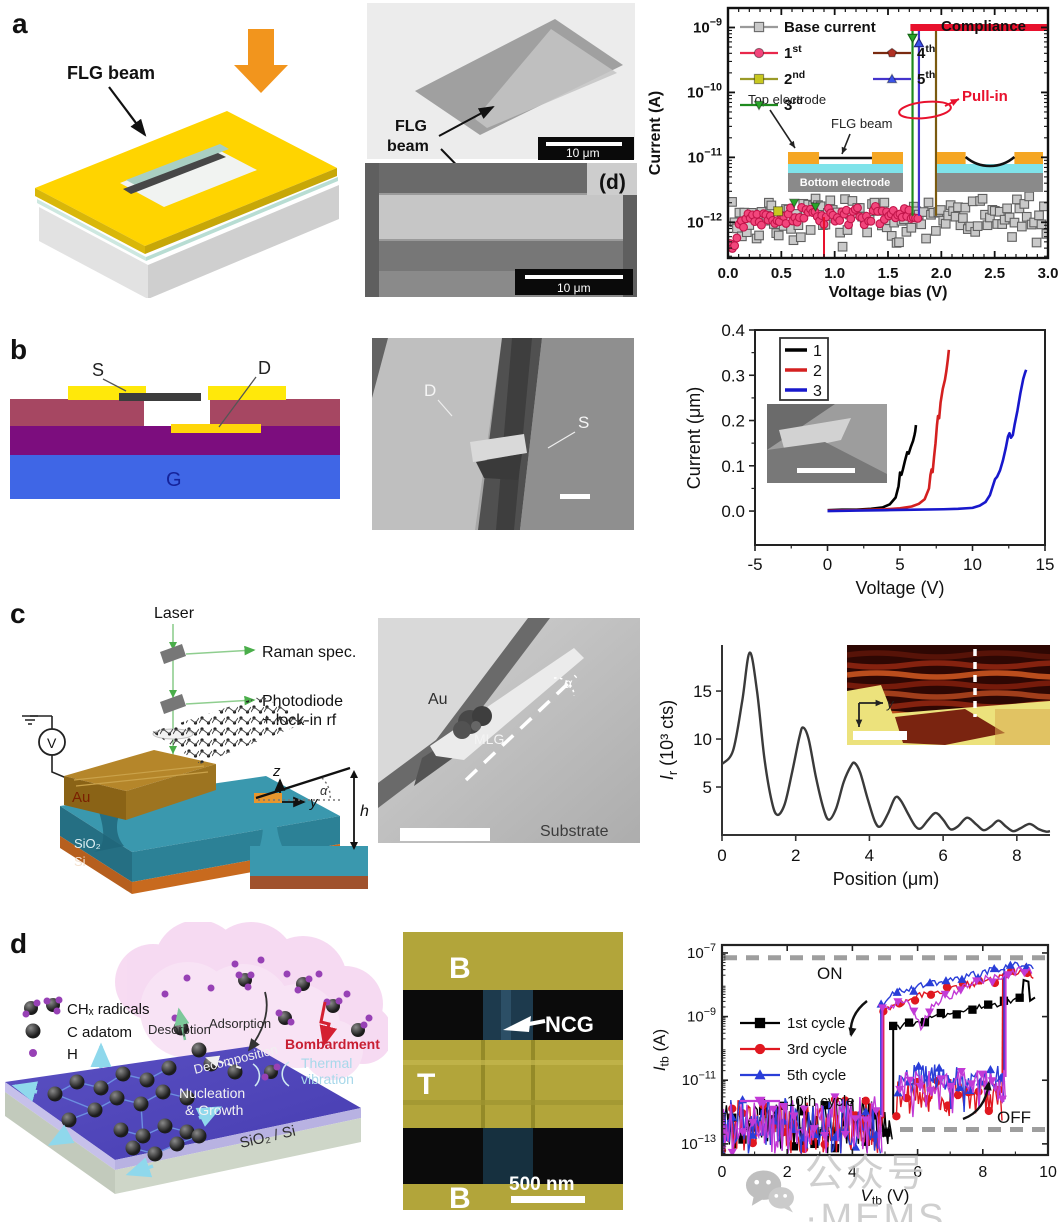 The width and height of the screenshot is (1064, 1222). Describe the element at coordinates (18, 613) in the screenshot. I see `panel-c-label: c` at that location.